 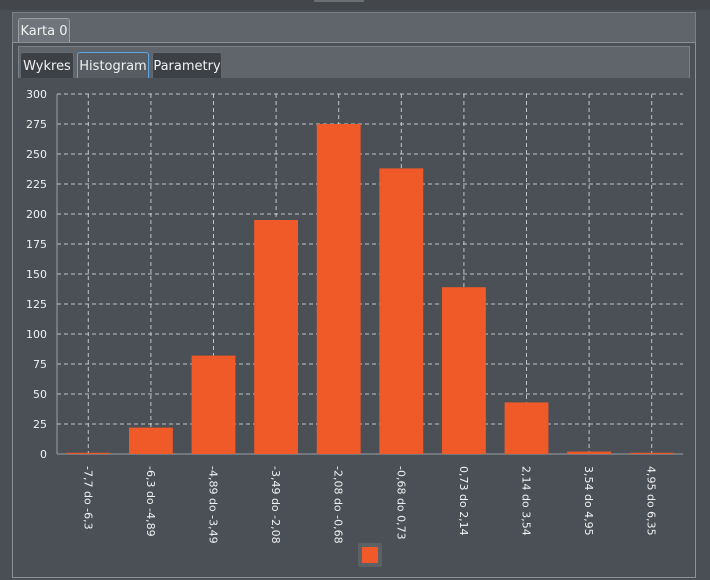 I want to click on y-tick-label: 200, so click(x=36, y=214).